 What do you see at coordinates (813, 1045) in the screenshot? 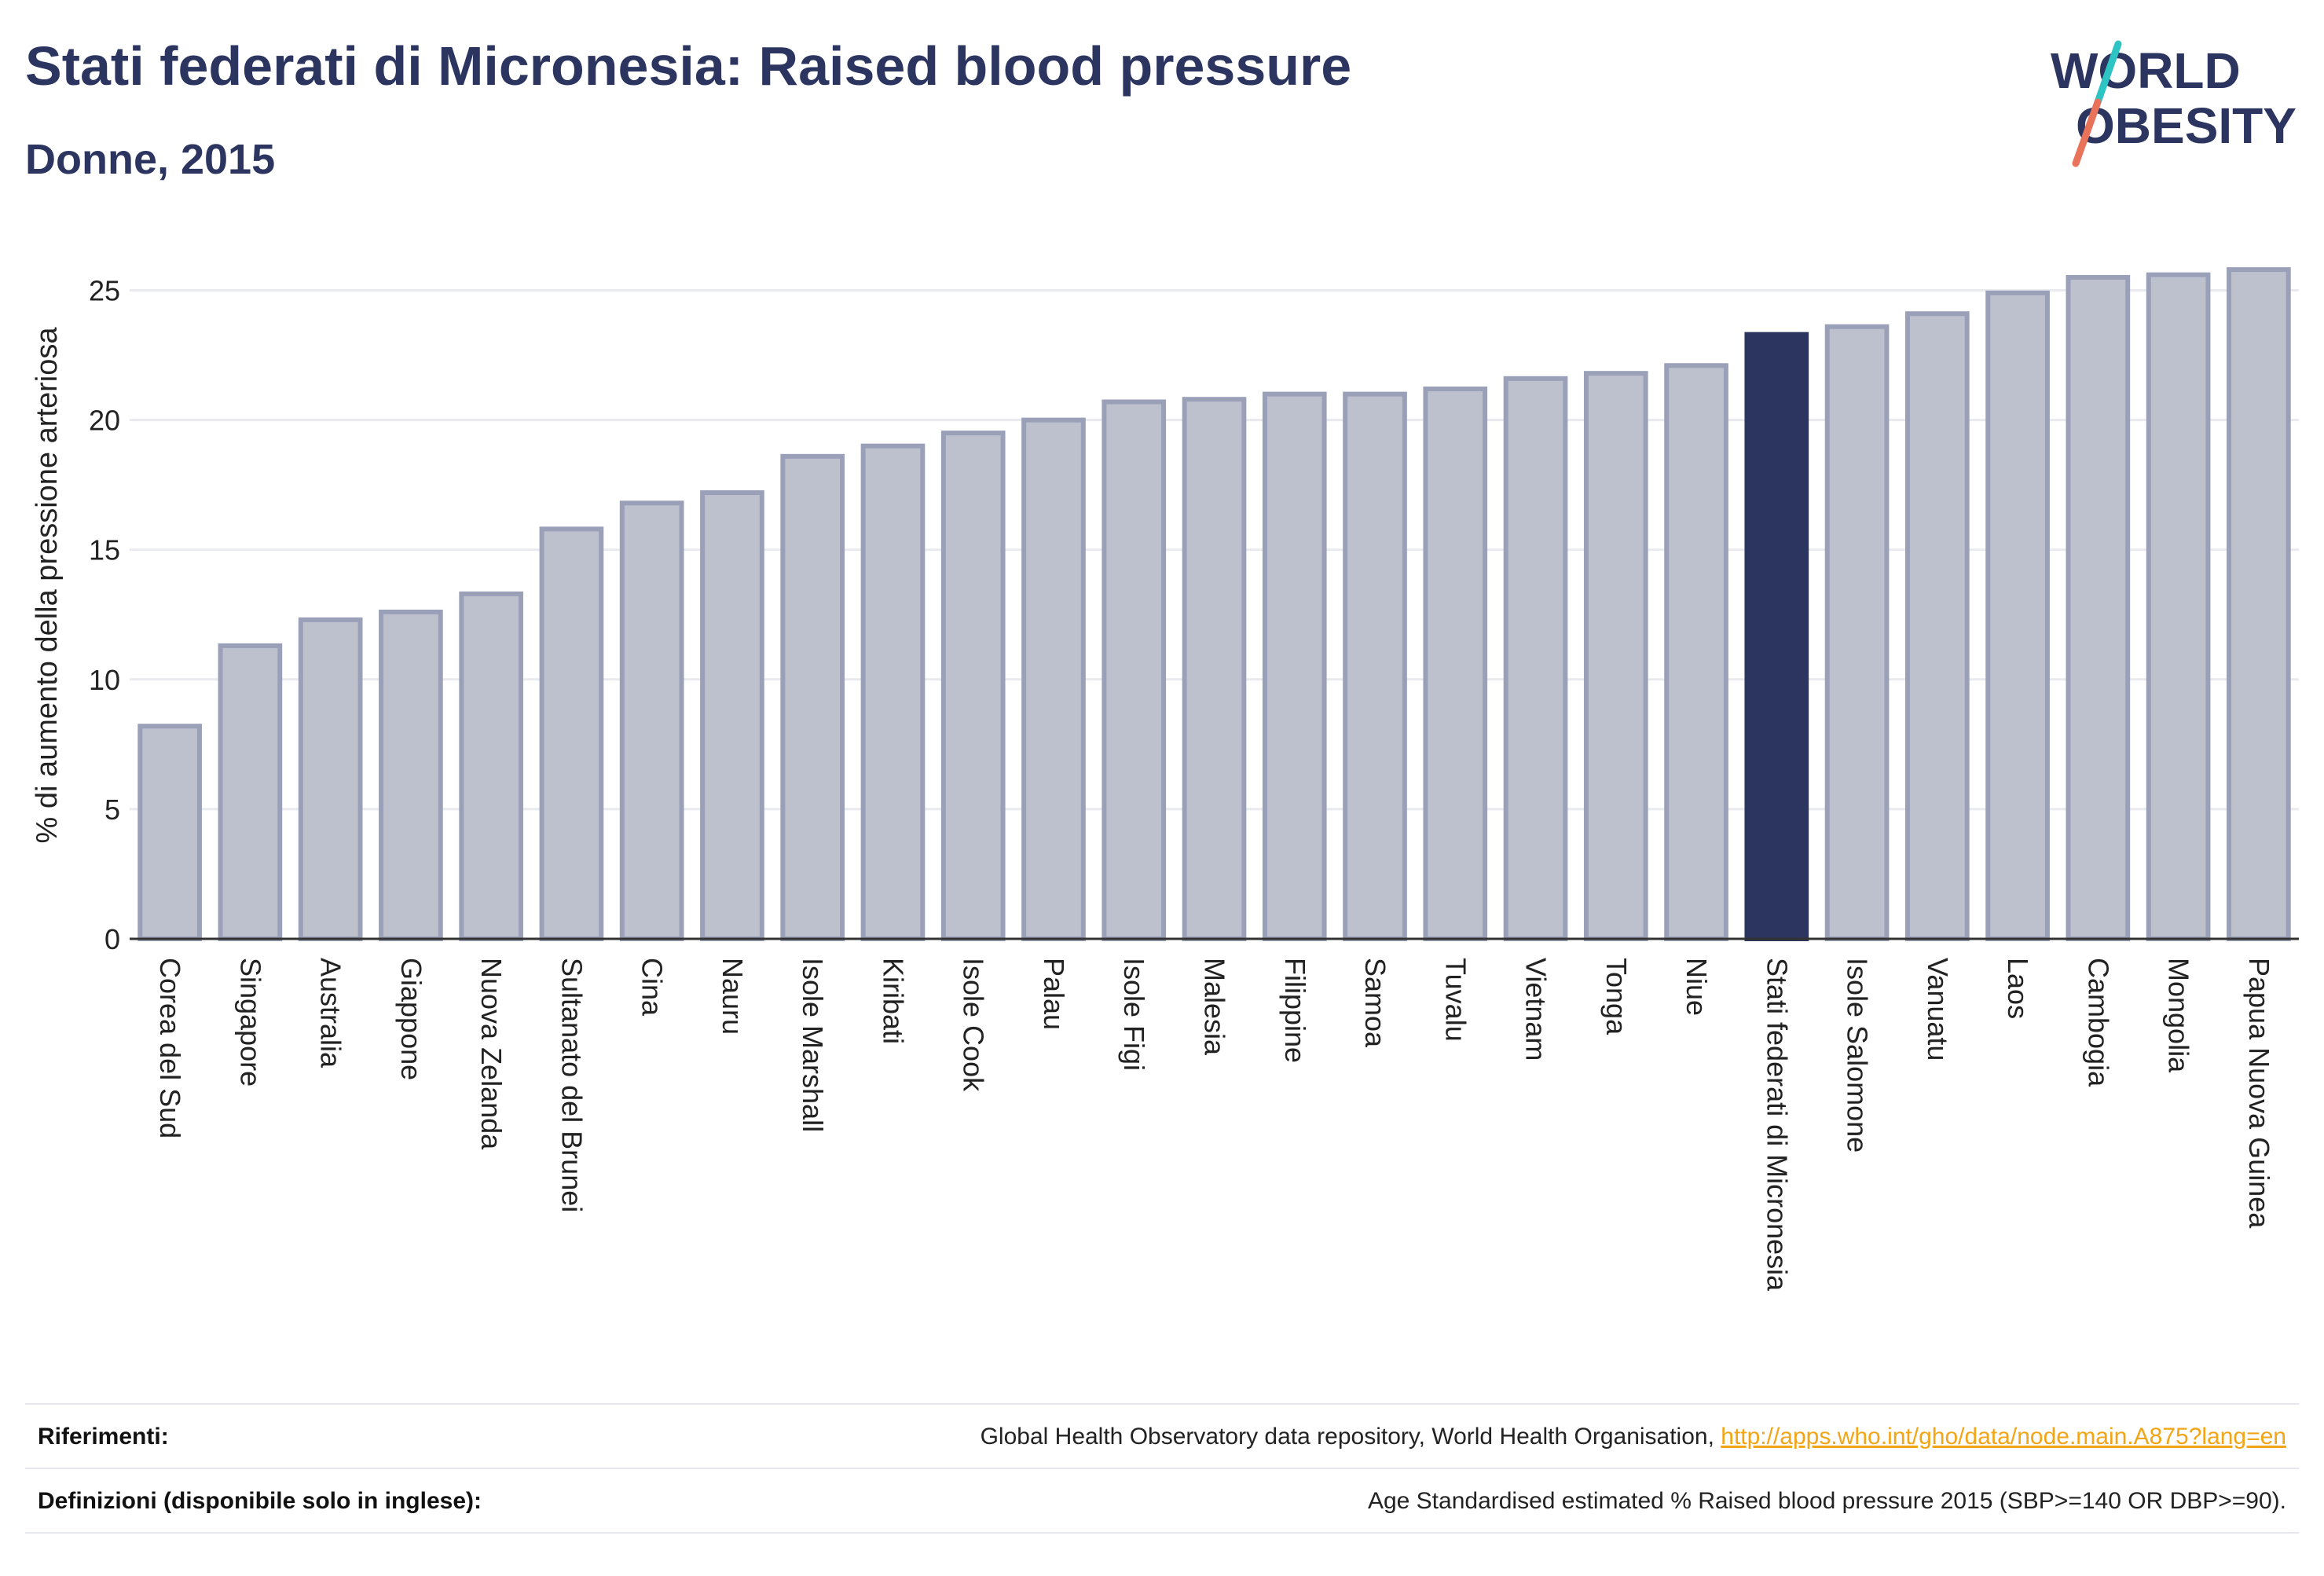
I see `x-tick-label: Isole Marshall` at bounding box center [813, 1045].